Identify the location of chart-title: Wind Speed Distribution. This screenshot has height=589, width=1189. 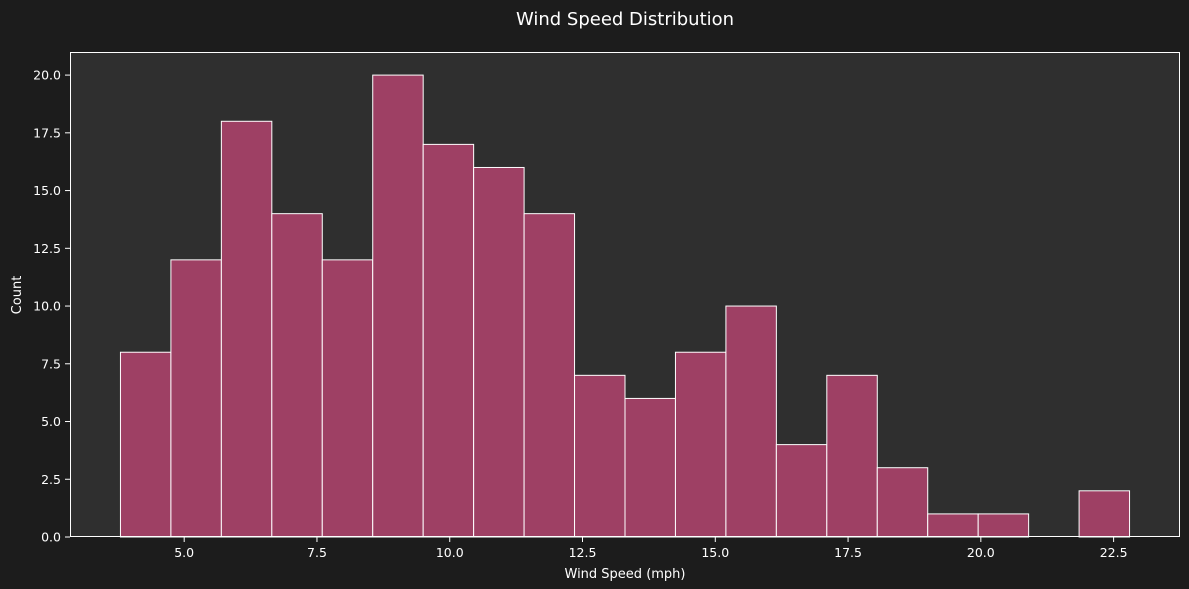
(625, 19).